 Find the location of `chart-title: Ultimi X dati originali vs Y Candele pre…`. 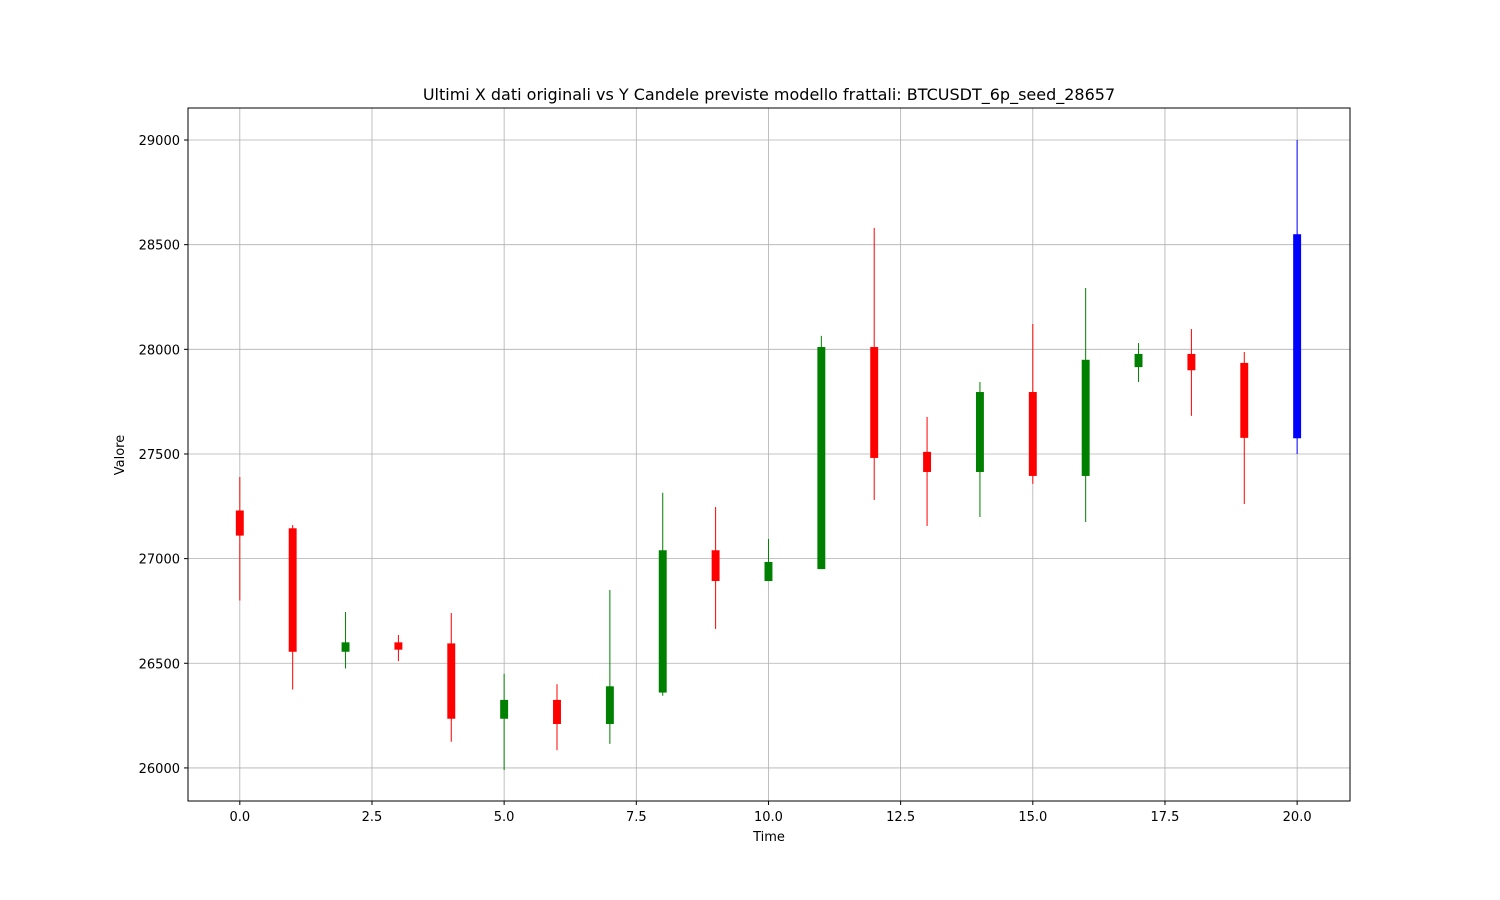

chart-title: Ultimi X dati originali vs Y Candele pre… is located at coordinates (769, 95).